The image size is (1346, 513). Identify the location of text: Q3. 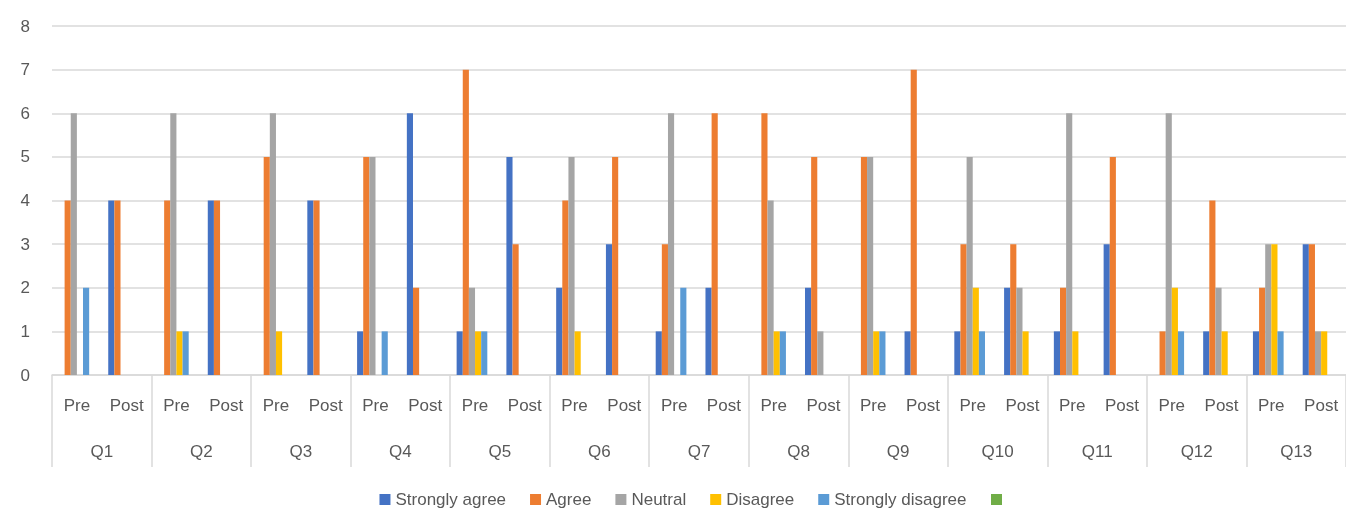
(301, 451).